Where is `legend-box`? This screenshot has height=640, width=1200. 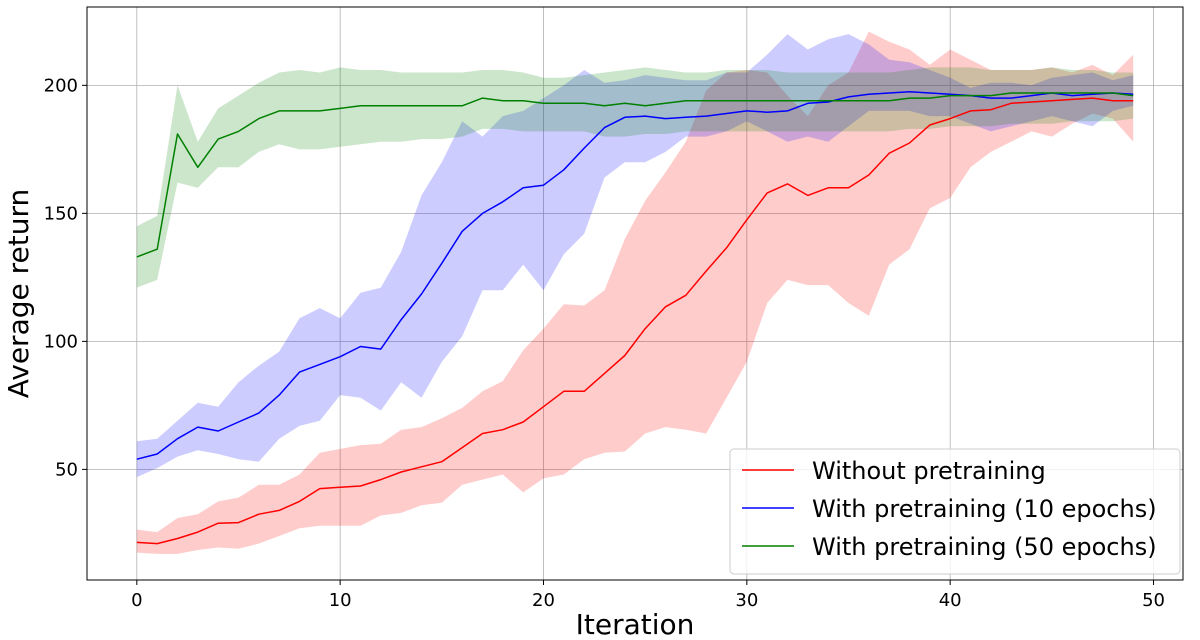 legend-box is located at coordinates (955, 511).